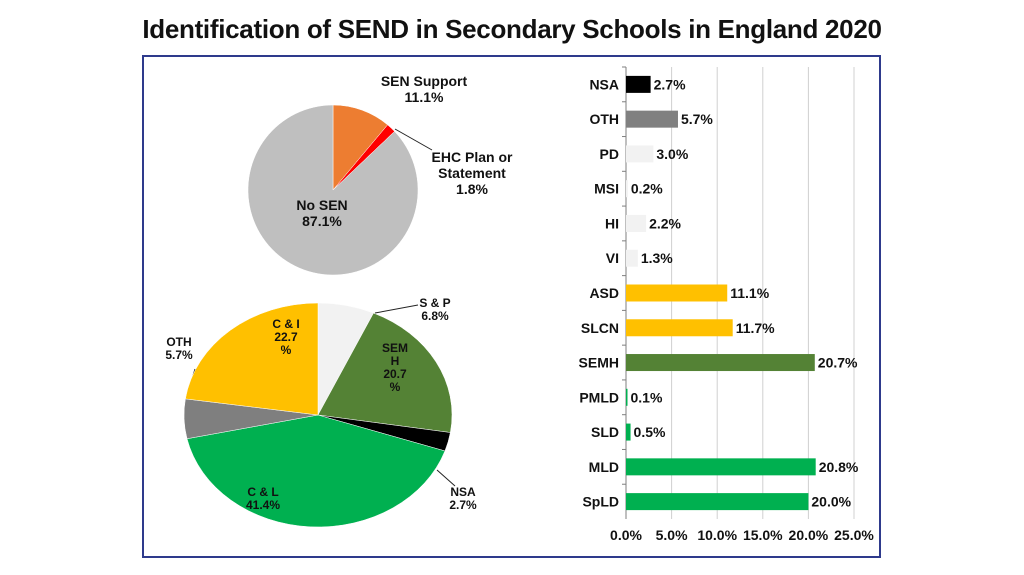 The image size is (1024, 575). Describe the element at coordinates (606, 189) in the screenshot. I see `category-label: MSI` at that location.